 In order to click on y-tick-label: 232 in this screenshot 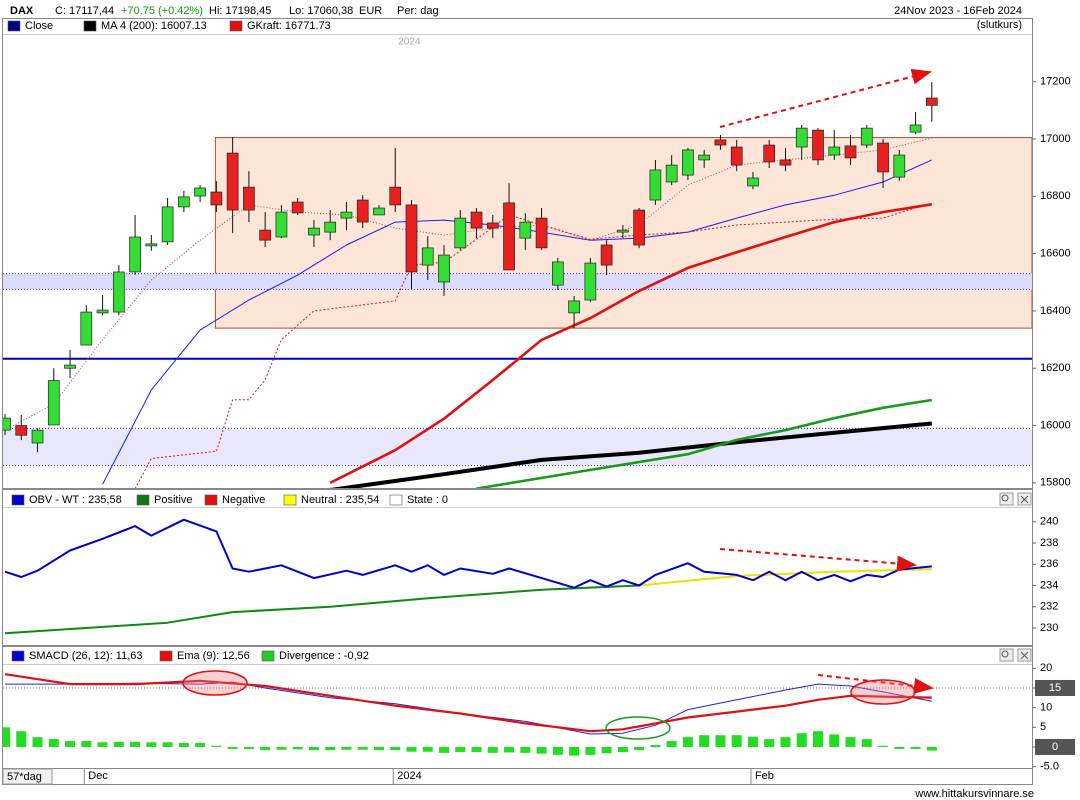, I will do `click(1049, 607)`.